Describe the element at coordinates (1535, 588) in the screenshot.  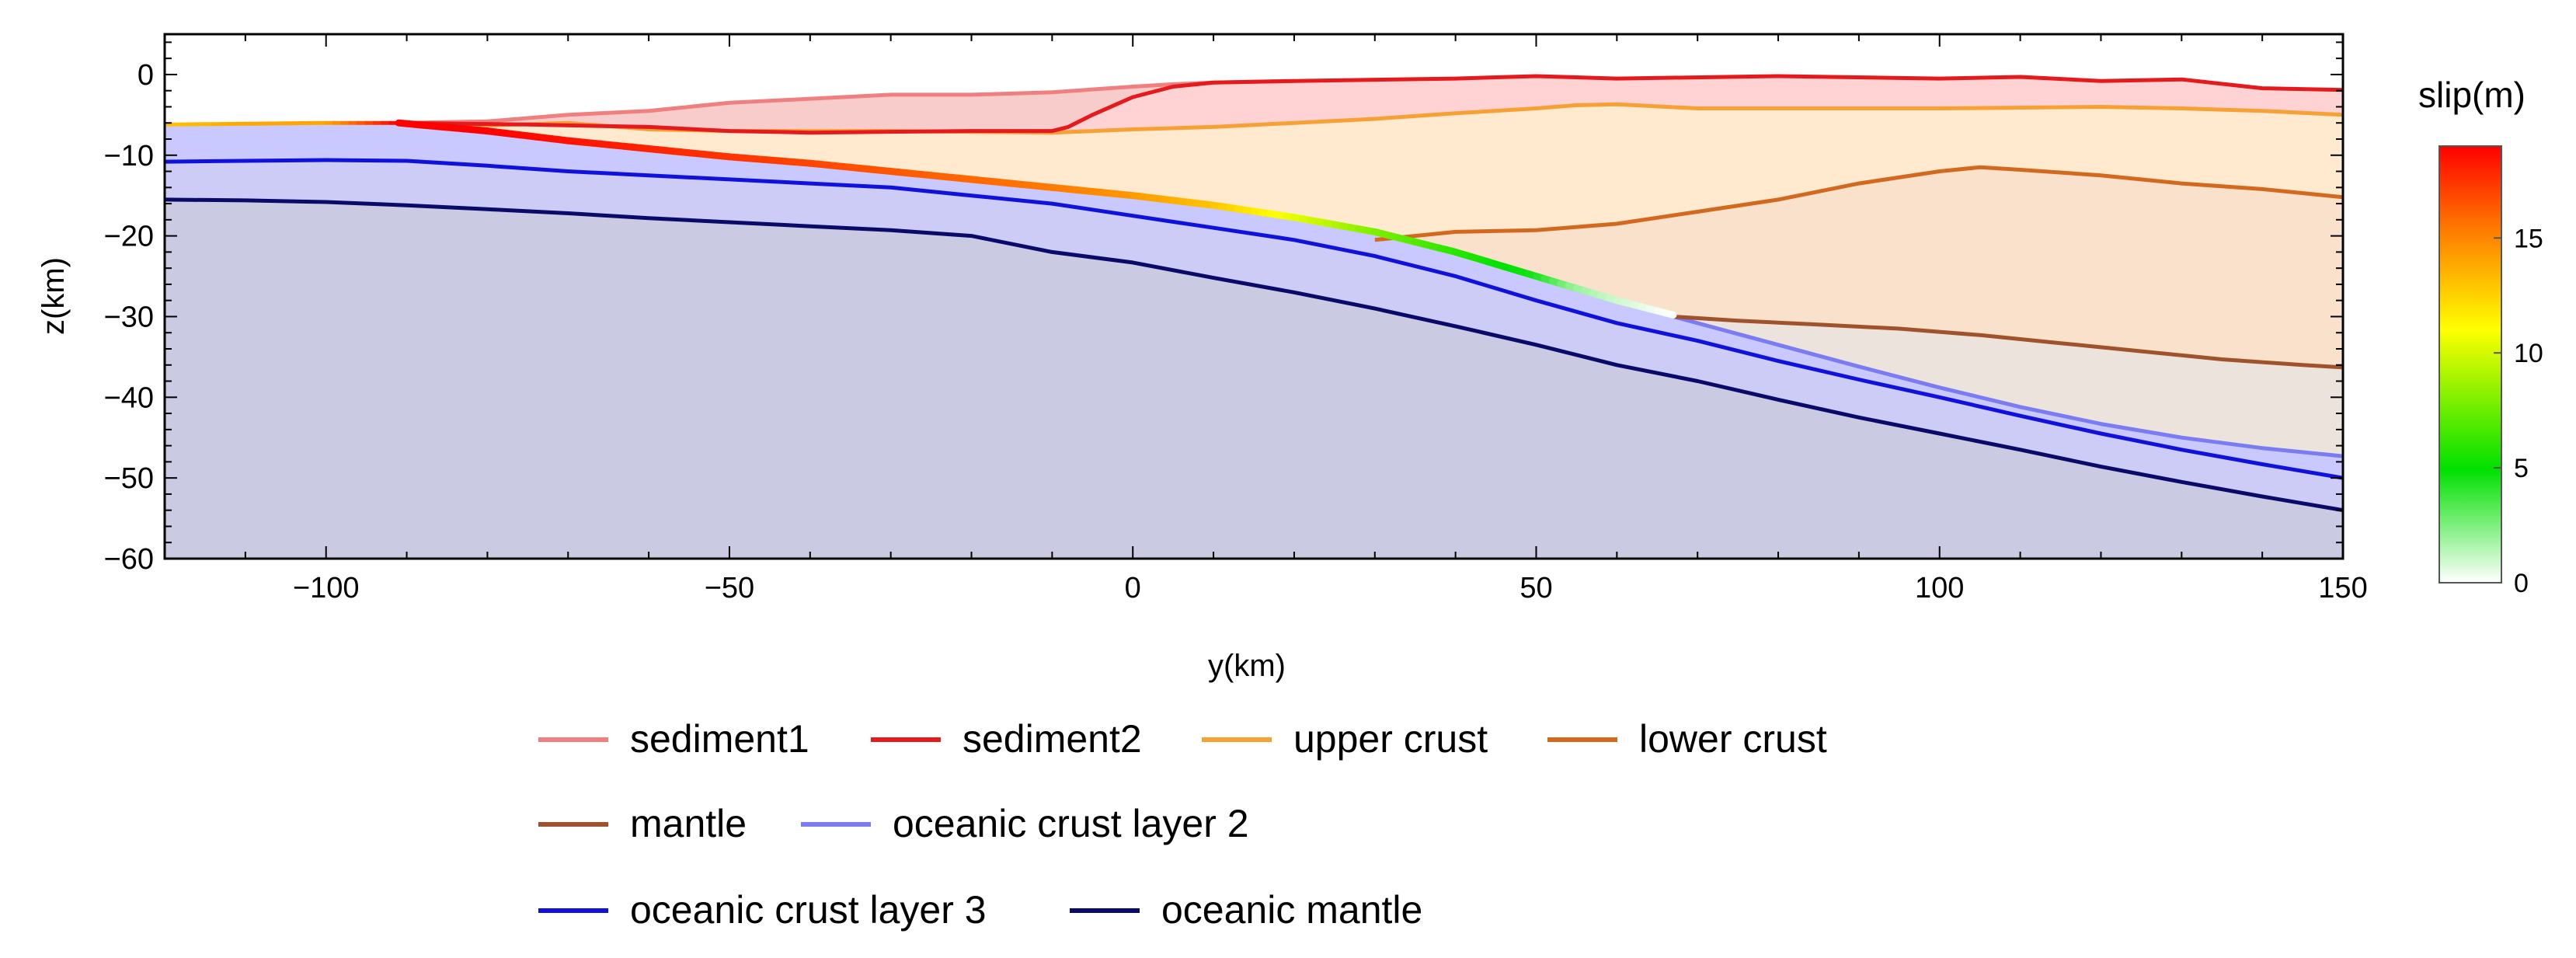
I see `x-tick-label: 50` at that location.